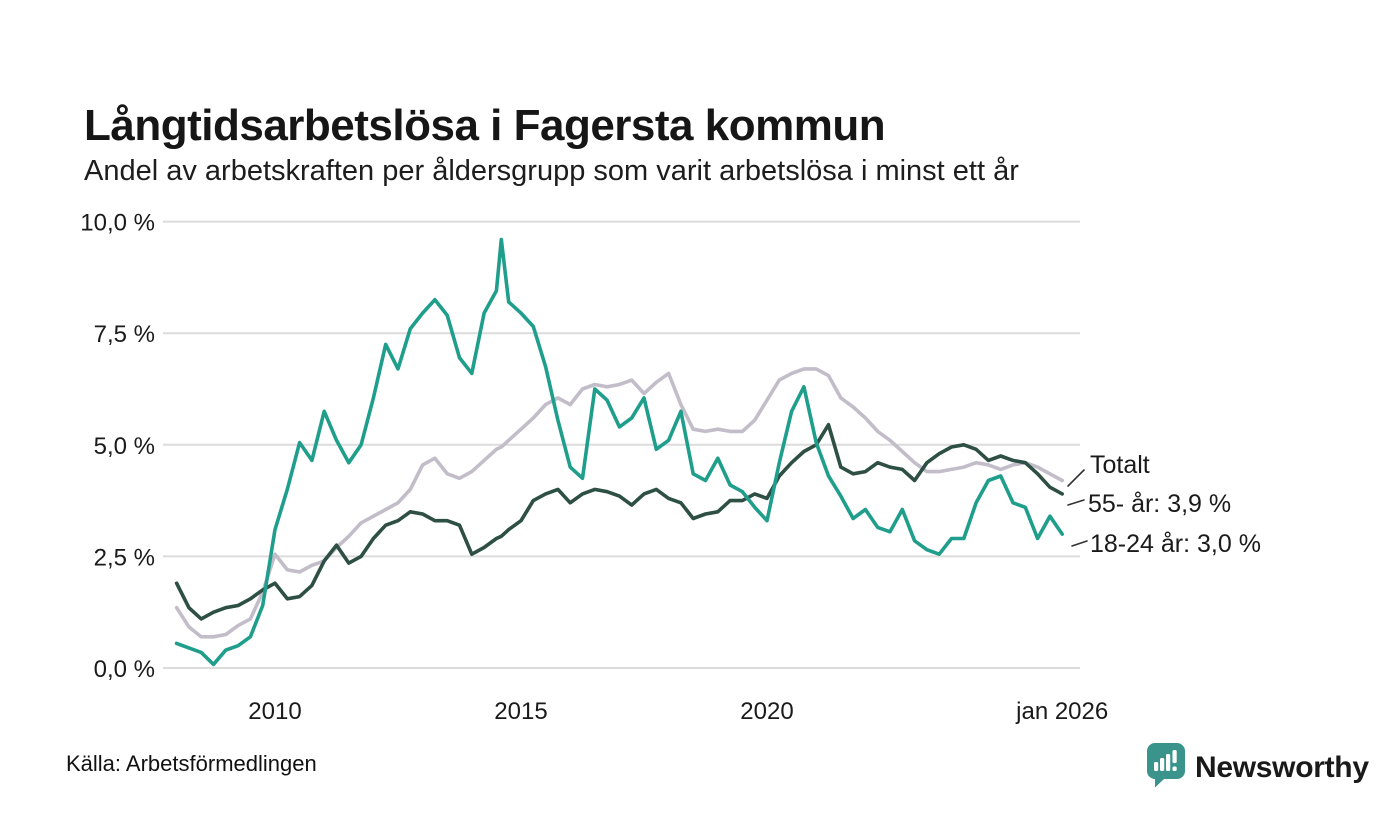 This screenshot has width=1400, height=840. I want to click on logo-text: Newsworthy, so click(1282, 767).